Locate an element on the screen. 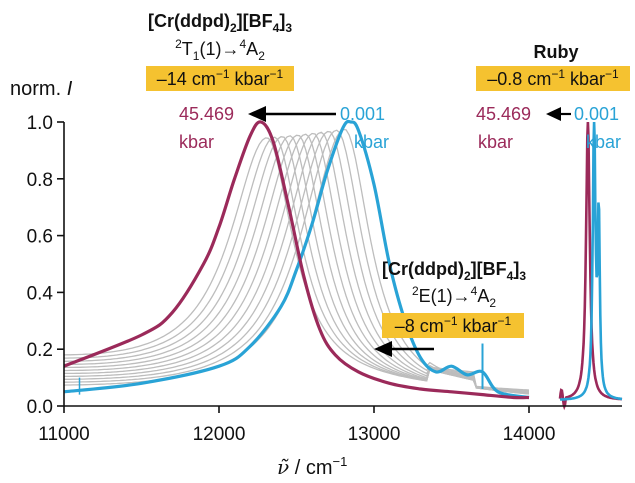  ruby-shift-label: –0.8 cm−1 kbar−1 is located at coordinates (553, 78).